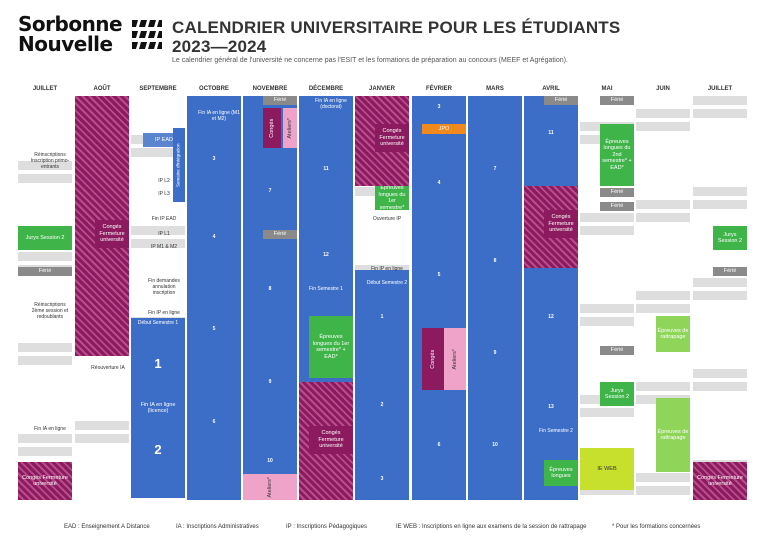  I want to click on event-conges-feb: Congés, so click(433, 359).